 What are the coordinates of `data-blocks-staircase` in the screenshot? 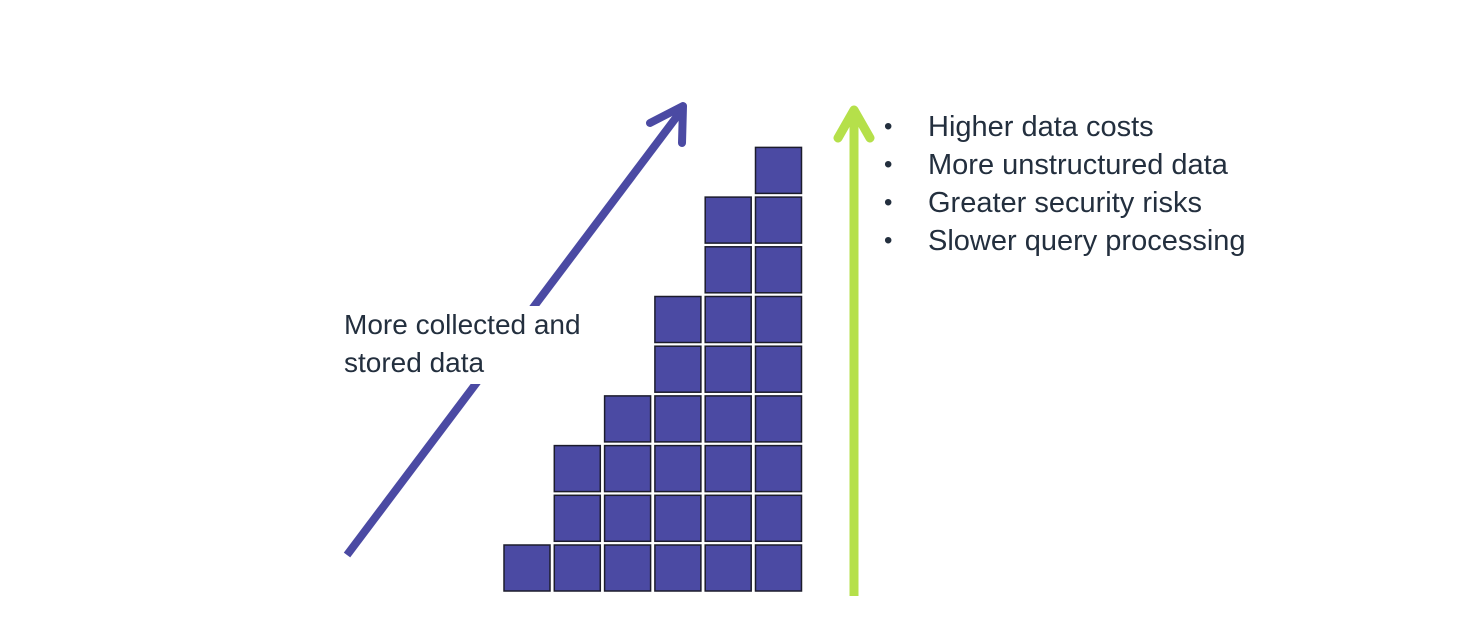 It's located at (653, 369).